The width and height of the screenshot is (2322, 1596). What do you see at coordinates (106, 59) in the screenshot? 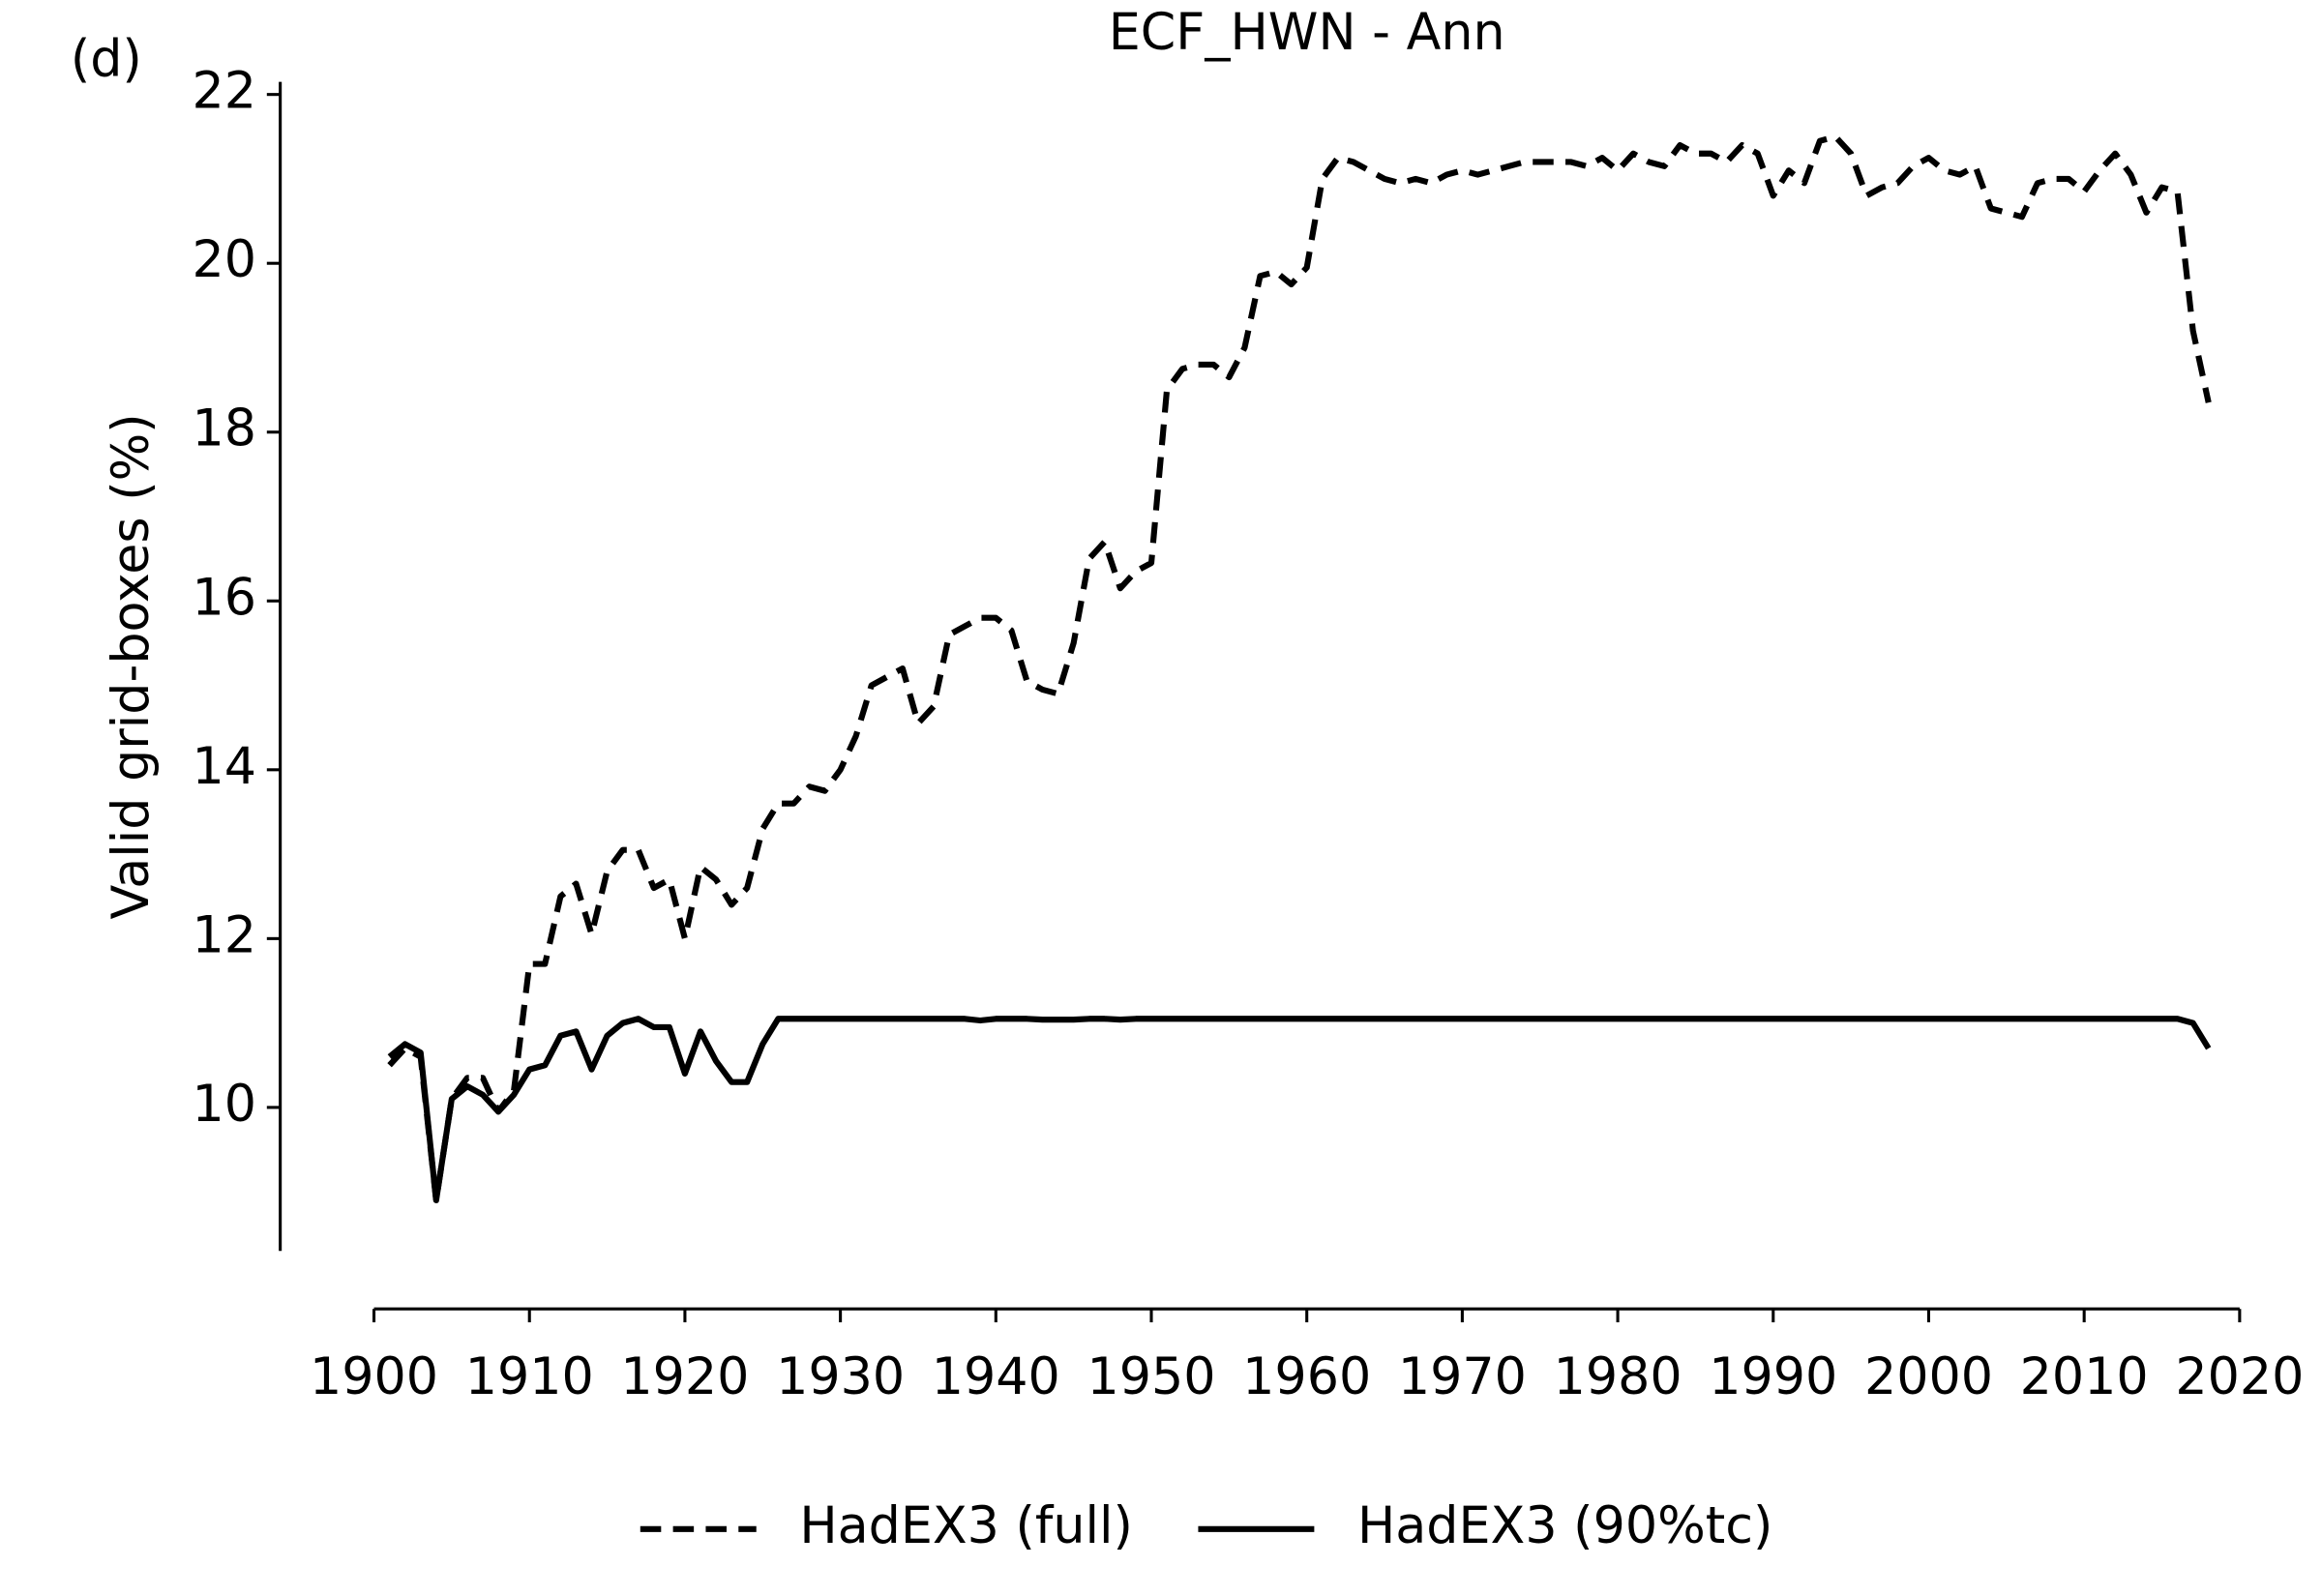
I see `panel-label: (d)` at bounding box center [106, 59].